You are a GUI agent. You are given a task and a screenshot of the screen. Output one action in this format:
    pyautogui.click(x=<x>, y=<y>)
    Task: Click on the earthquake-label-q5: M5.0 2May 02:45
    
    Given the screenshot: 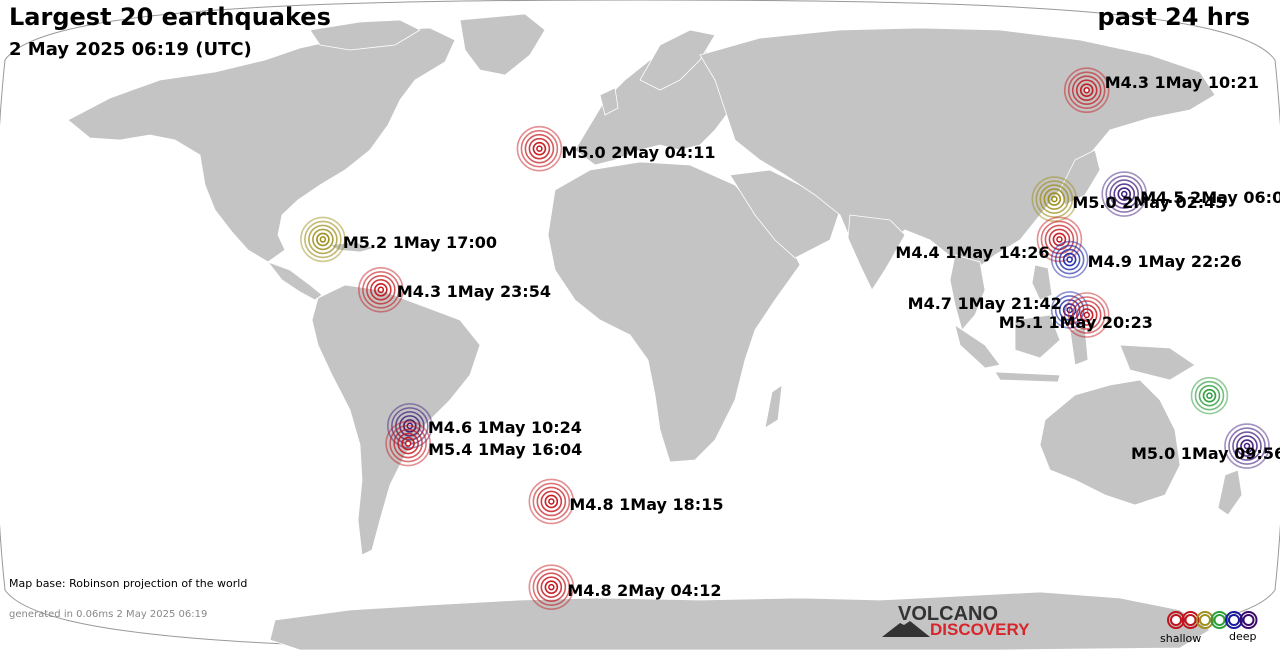 What is the action you would take?
    pyautogui.click(x=1149, y=203)
    